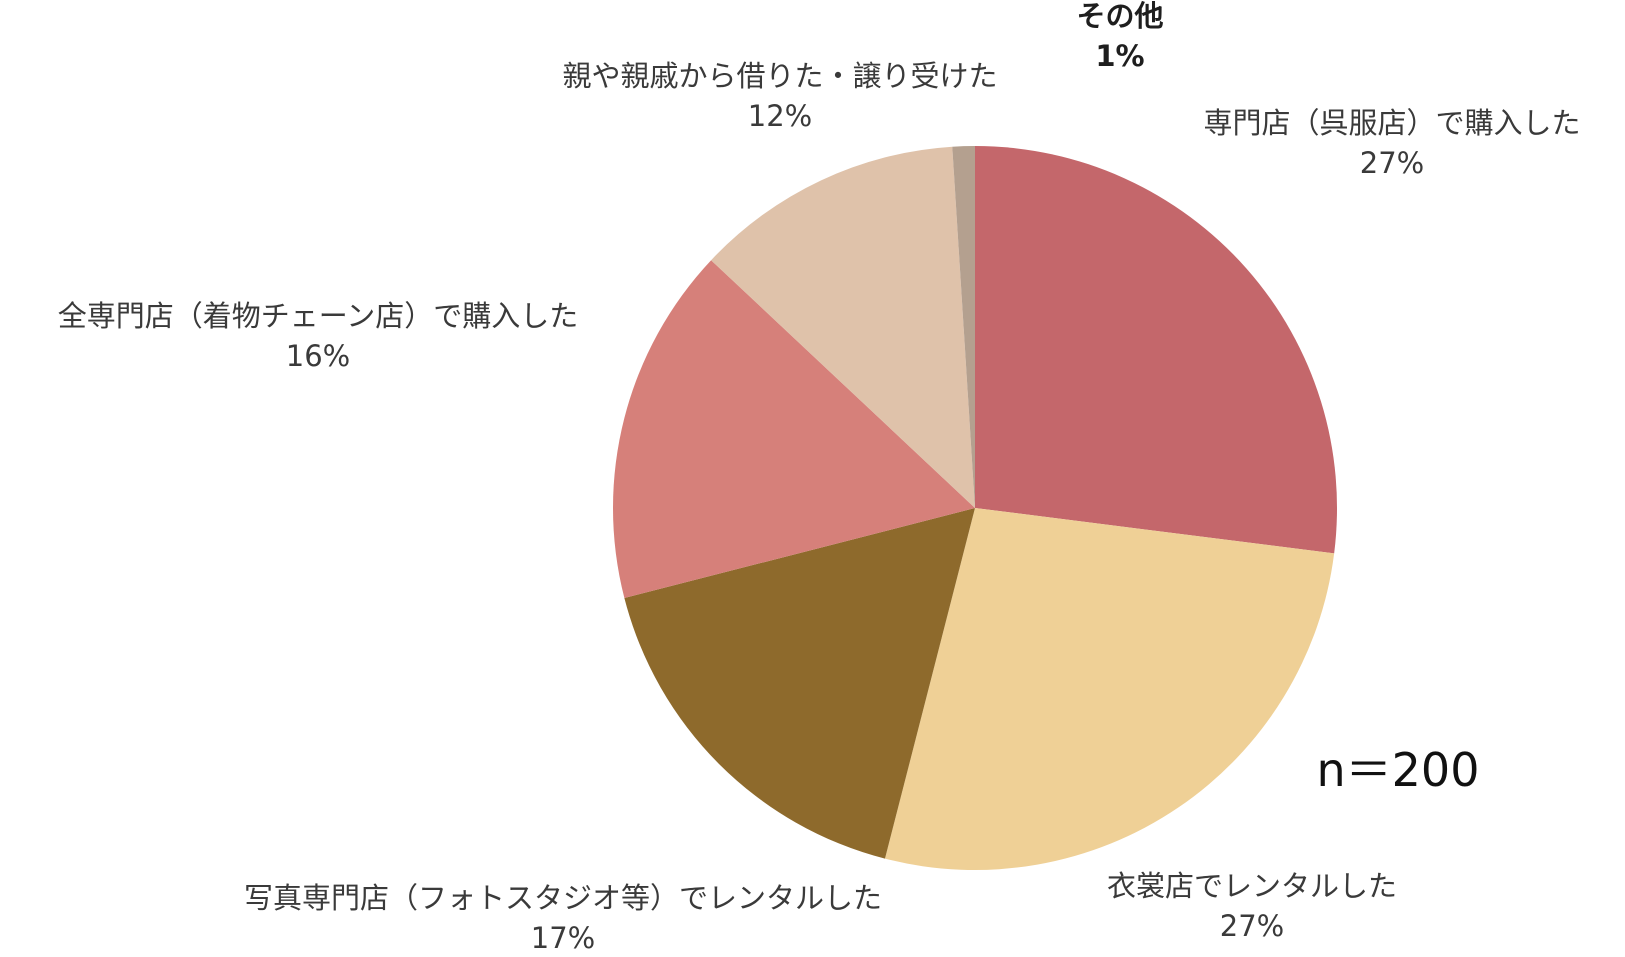 This screenshot has width=1625, height=957. I want to click on sample-size-note: n＝200, so click(1398, 770).